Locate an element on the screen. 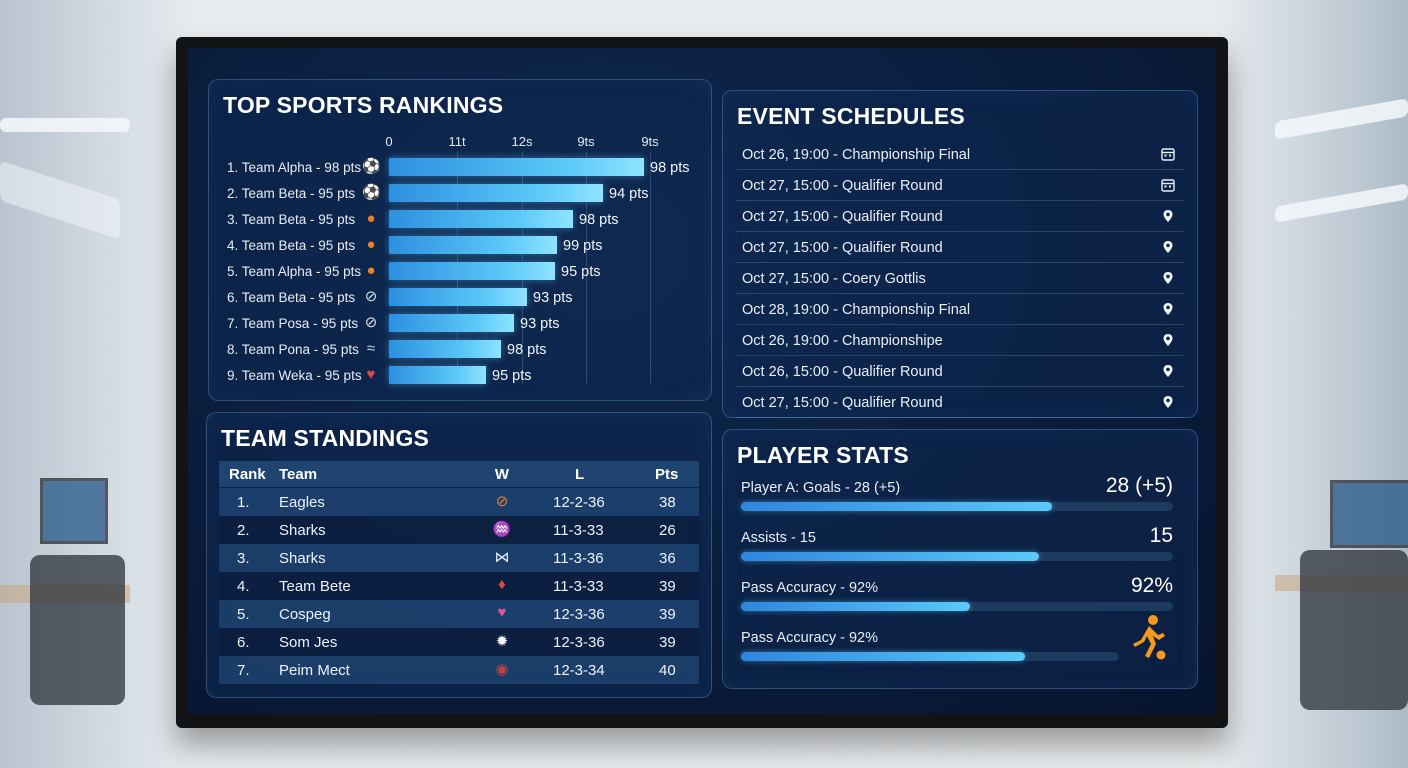 The width and height of the screenshot is (1408, 768). stat-label: Pass Accuracy - 92% is located at coordinates (809, 638).